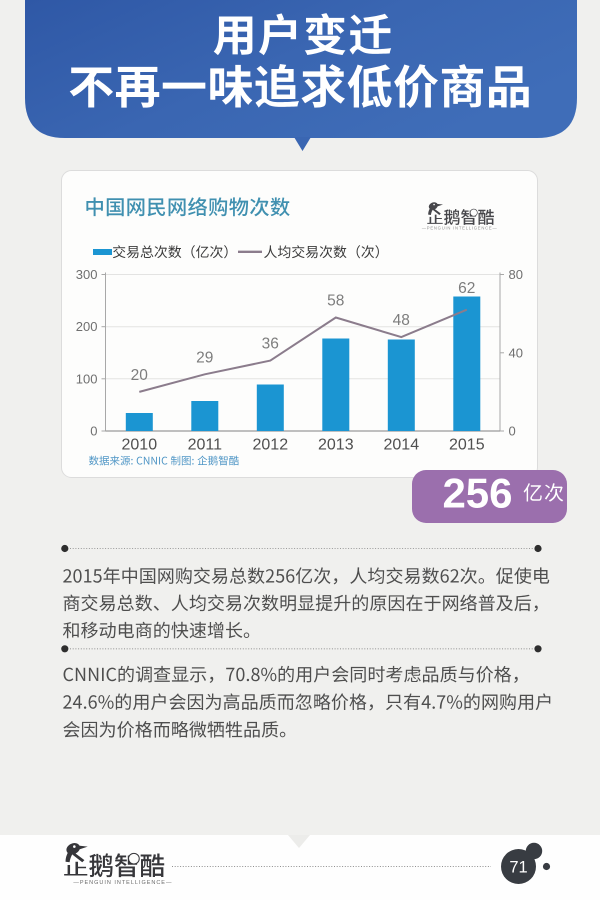 The image size is (600, 900). I want to click on svg-text: 40, so click(516, 352).